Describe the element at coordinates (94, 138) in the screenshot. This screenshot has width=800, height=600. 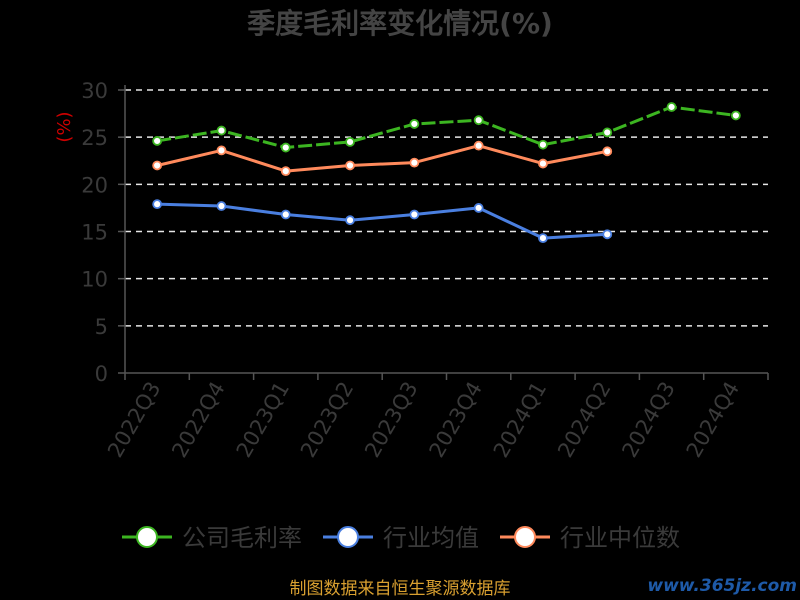
I see `y-tick-label: 25` at that location.